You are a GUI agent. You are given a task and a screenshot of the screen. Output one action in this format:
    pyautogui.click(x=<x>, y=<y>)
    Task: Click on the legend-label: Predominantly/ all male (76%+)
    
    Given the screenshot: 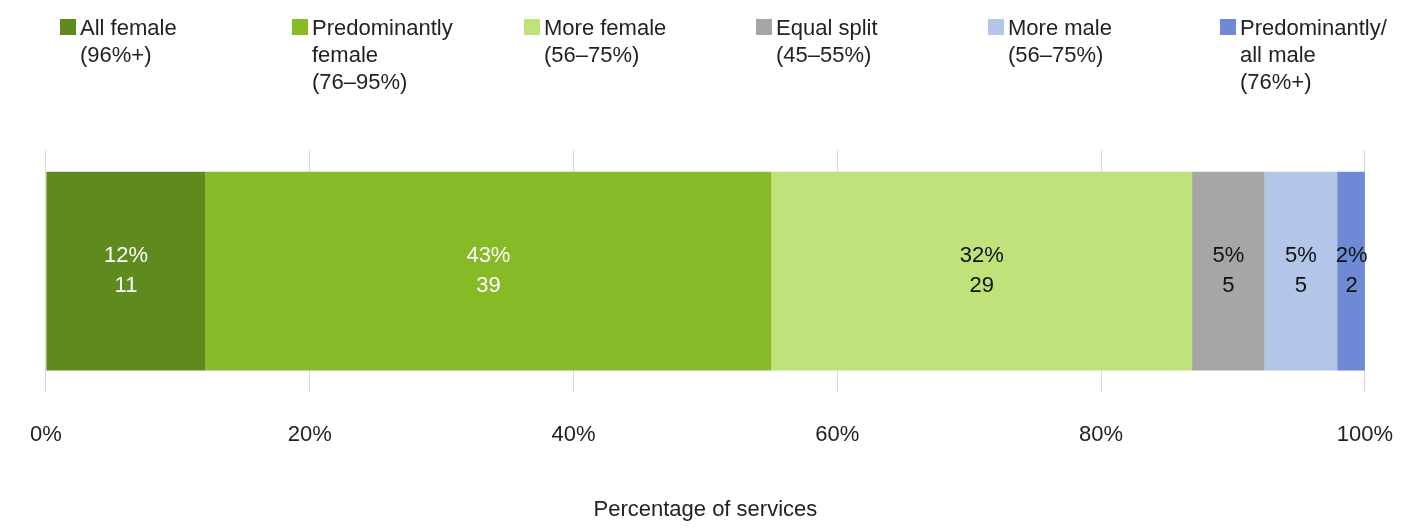 What is the action you would take?
    pyautogui.click(x=1313, y=54)
    